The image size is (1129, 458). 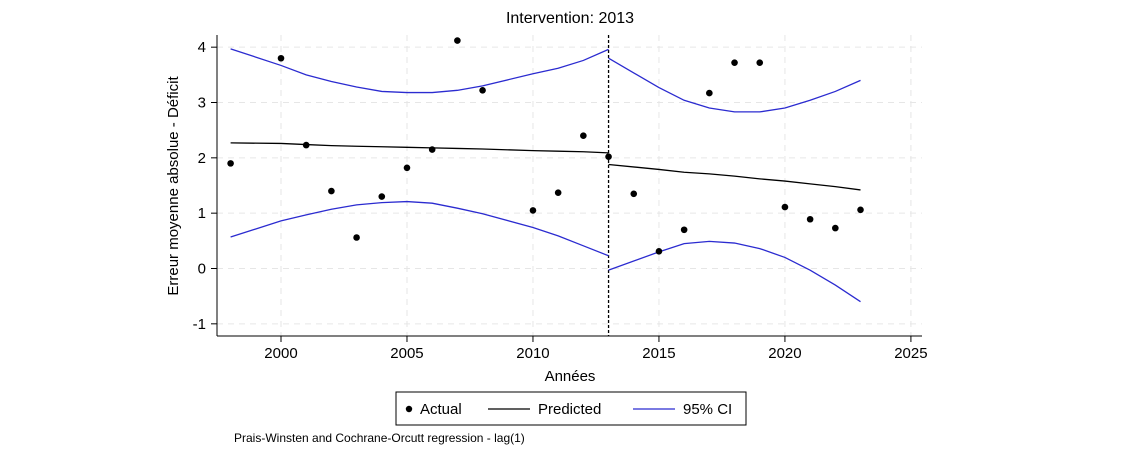 I want to click on legend: Actual Predicted 95% CI, so click(x=571, y=408).